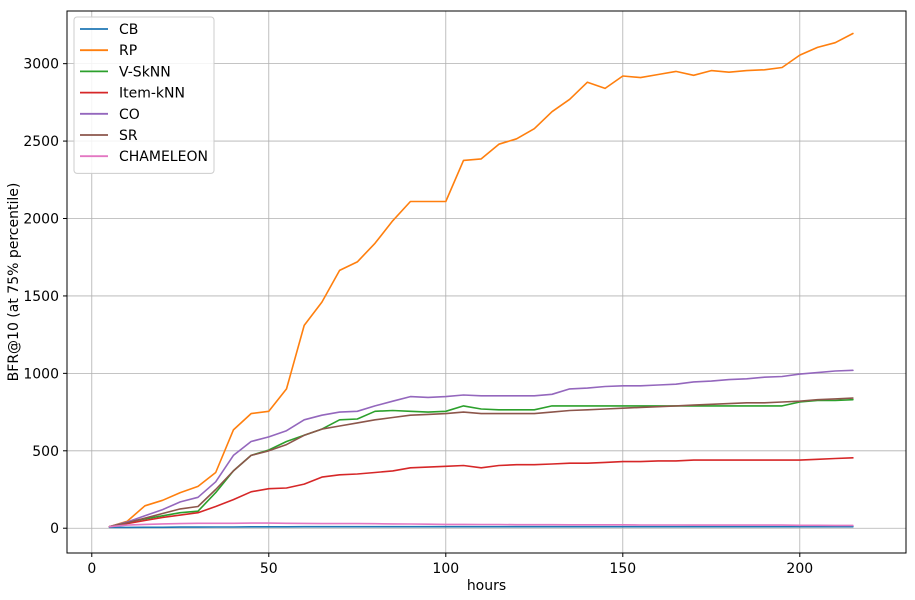  I want to click on y-tick-label: 3000, so click(41, 65).